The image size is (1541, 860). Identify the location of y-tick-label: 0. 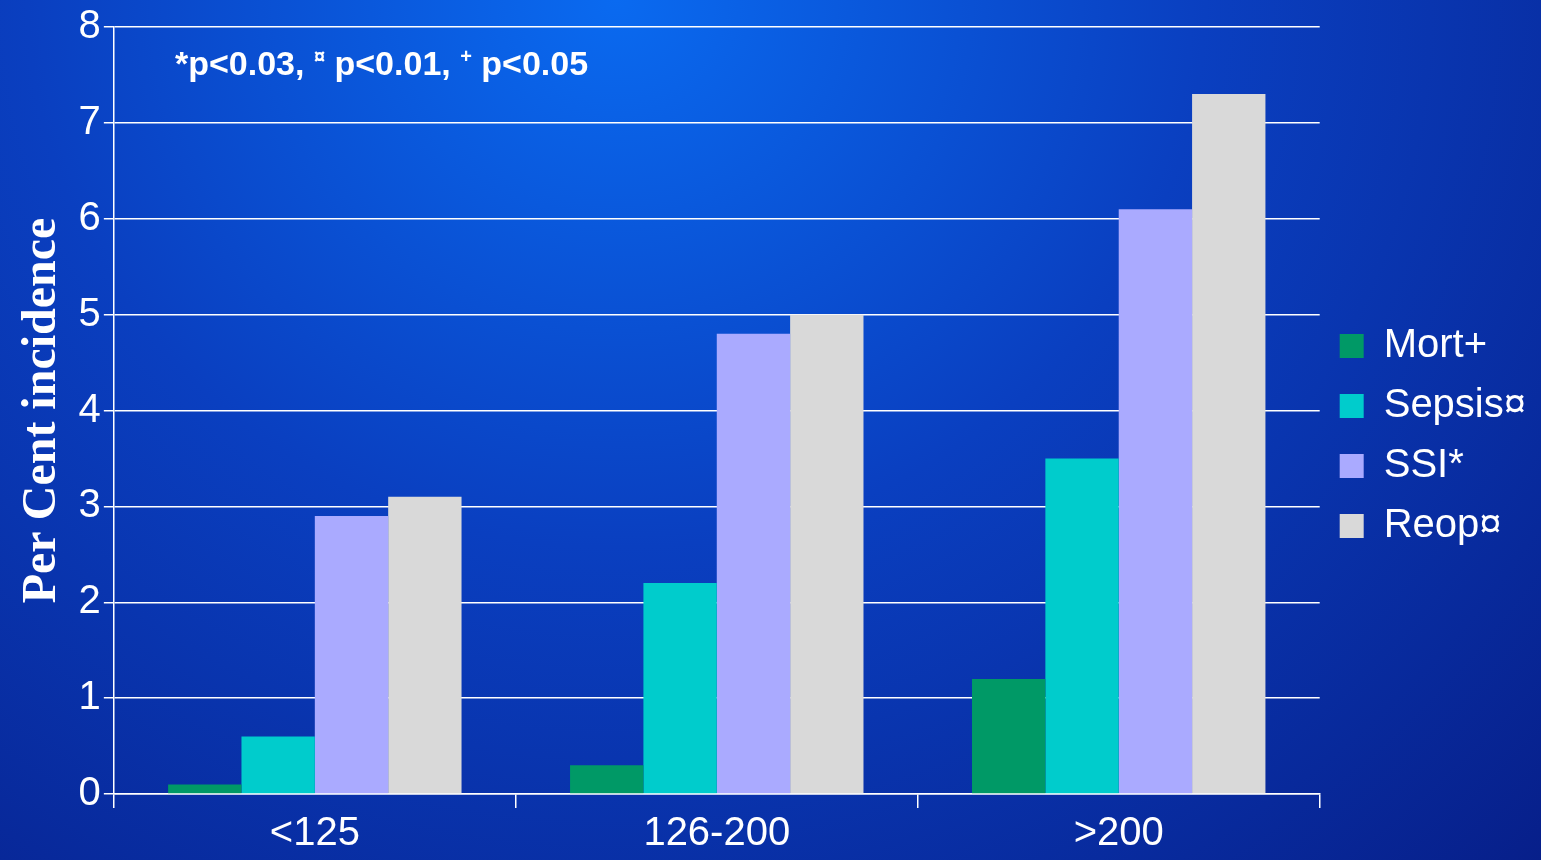
(89, 791).